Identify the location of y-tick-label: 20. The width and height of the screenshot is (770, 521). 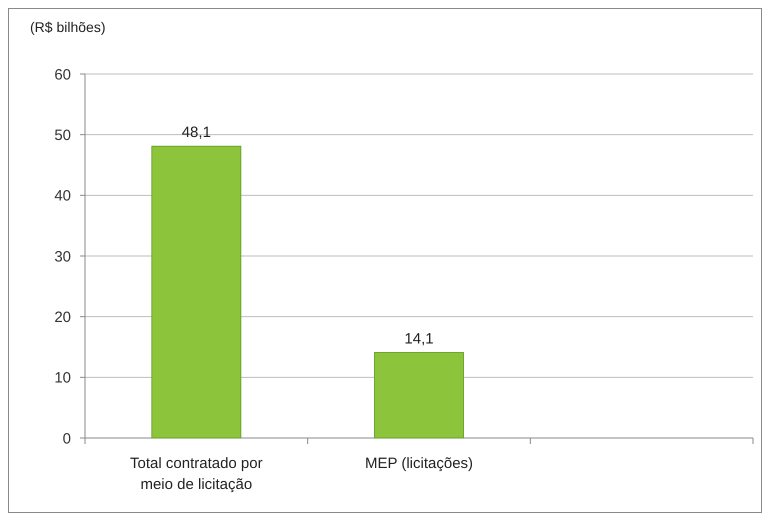
(62, 317).